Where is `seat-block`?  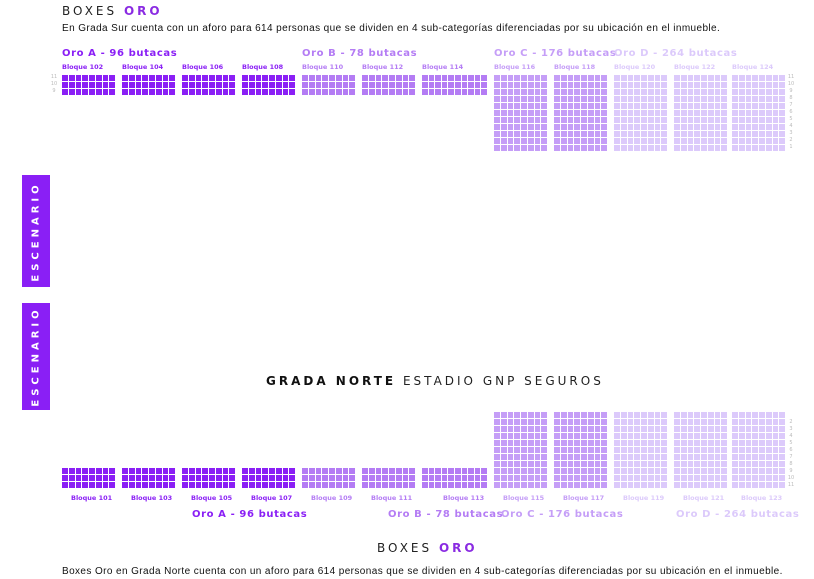 seat-block is located at coordinates (758, 113).